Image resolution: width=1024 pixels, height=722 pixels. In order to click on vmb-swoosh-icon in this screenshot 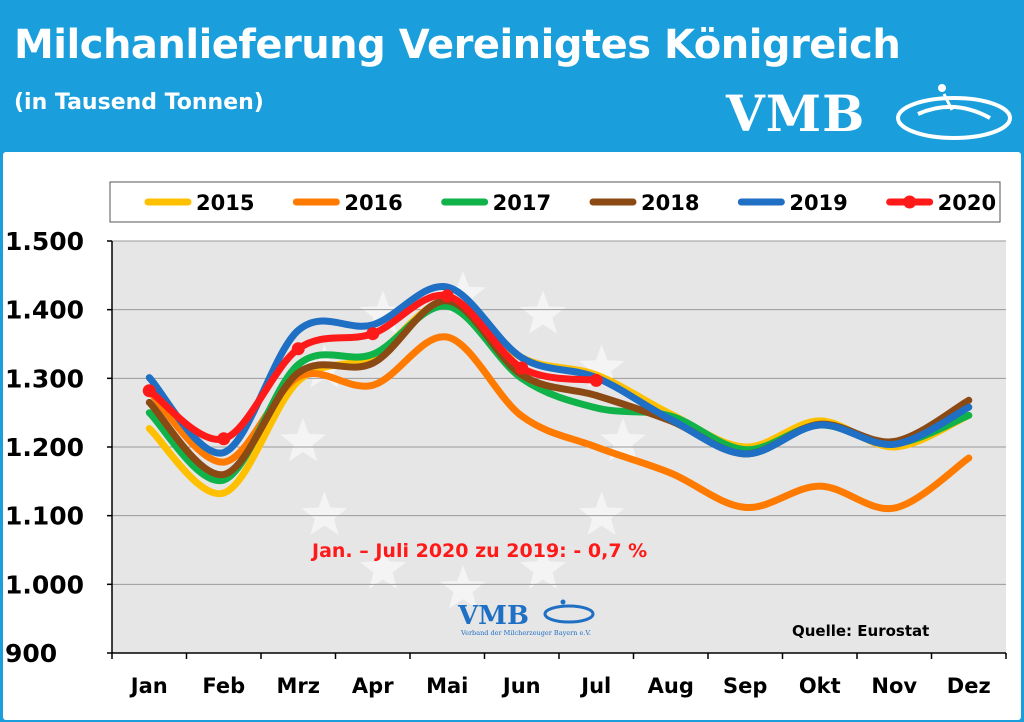, I will do `click(954, 112)`.